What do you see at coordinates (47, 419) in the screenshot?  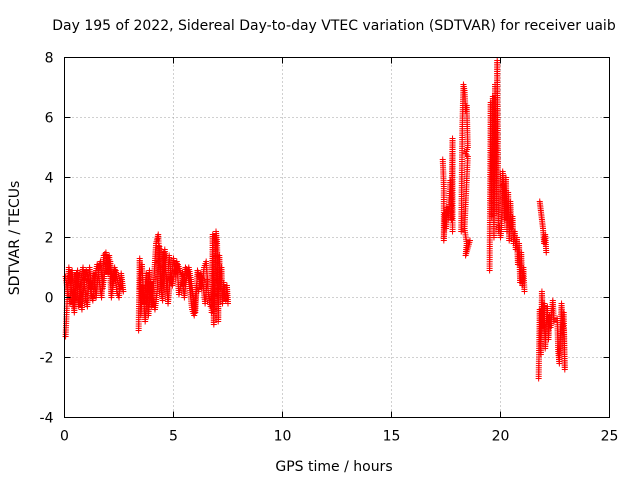 I see `y-tick-label: -4` at bounding box center [47, 419].